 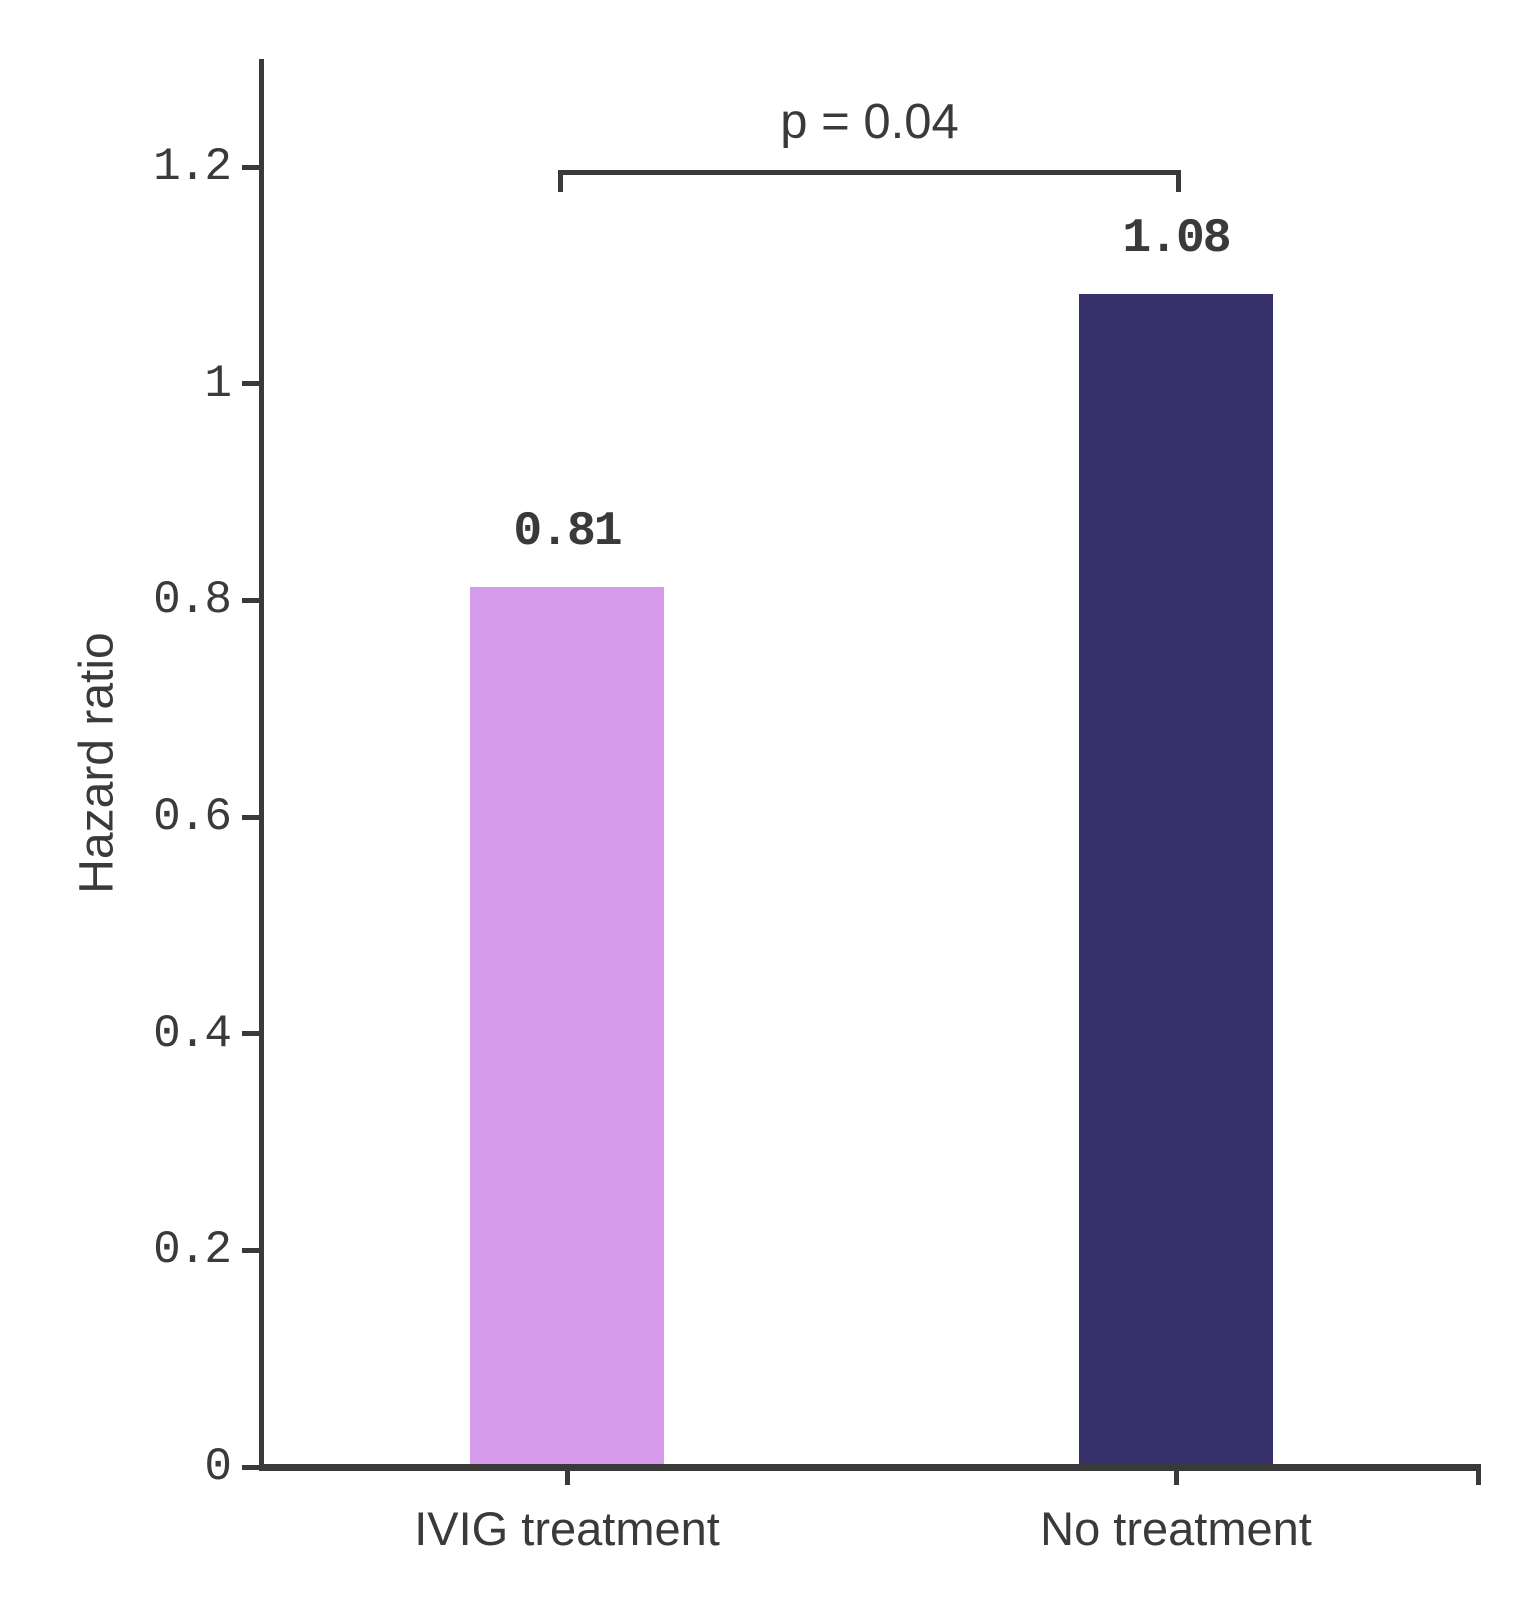 What do you see at coordinates (1478, 1476) in the screenshot?
I see `x-axis-end-tick` at bounding box center [1478, 1476].